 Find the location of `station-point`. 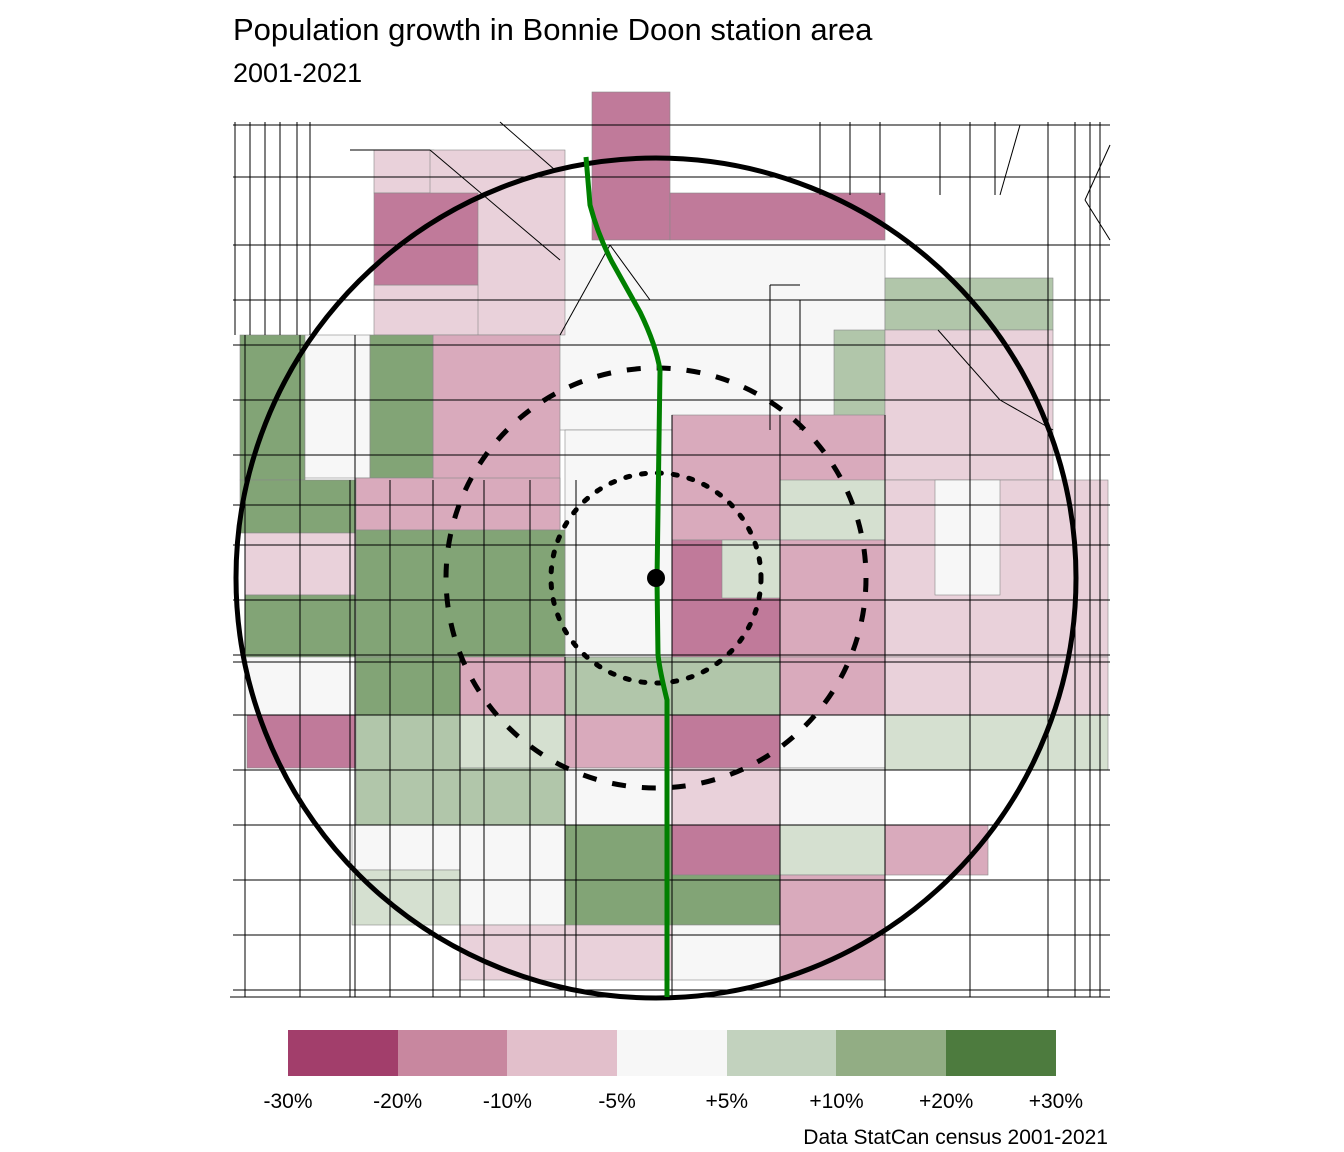

station-point is located at coordinates (656, 578).